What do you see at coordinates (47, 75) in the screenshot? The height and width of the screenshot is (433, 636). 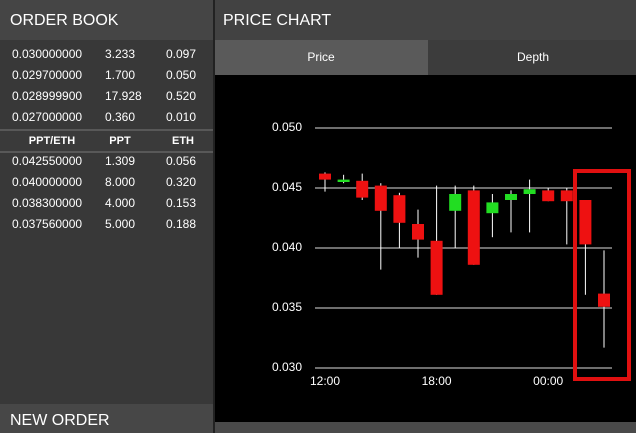 I see `ask-cell: 0.029700000` at bounding box center [47, 75].